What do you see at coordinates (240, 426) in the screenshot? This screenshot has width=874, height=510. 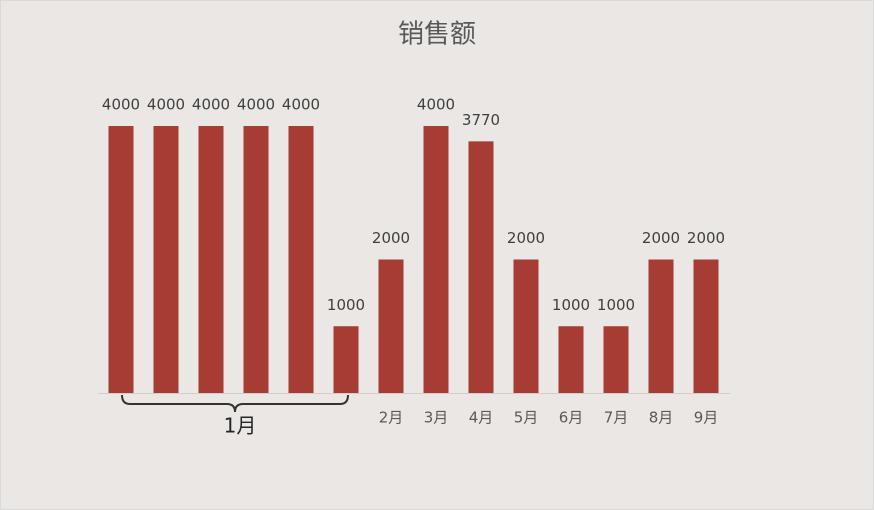 I see `annotation: 1月` at bounding box center [240, 426].